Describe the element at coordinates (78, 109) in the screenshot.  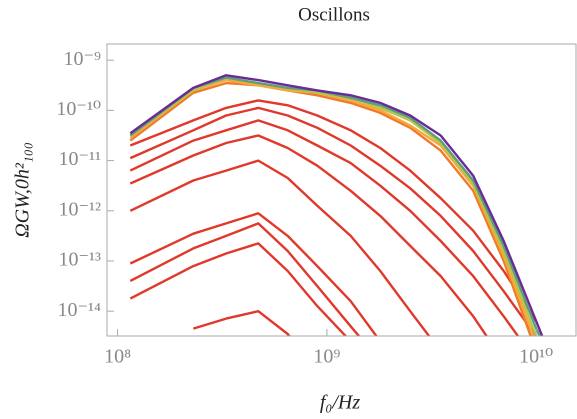
I see `y-tick-label: 10⁻¹⁰` at that location.